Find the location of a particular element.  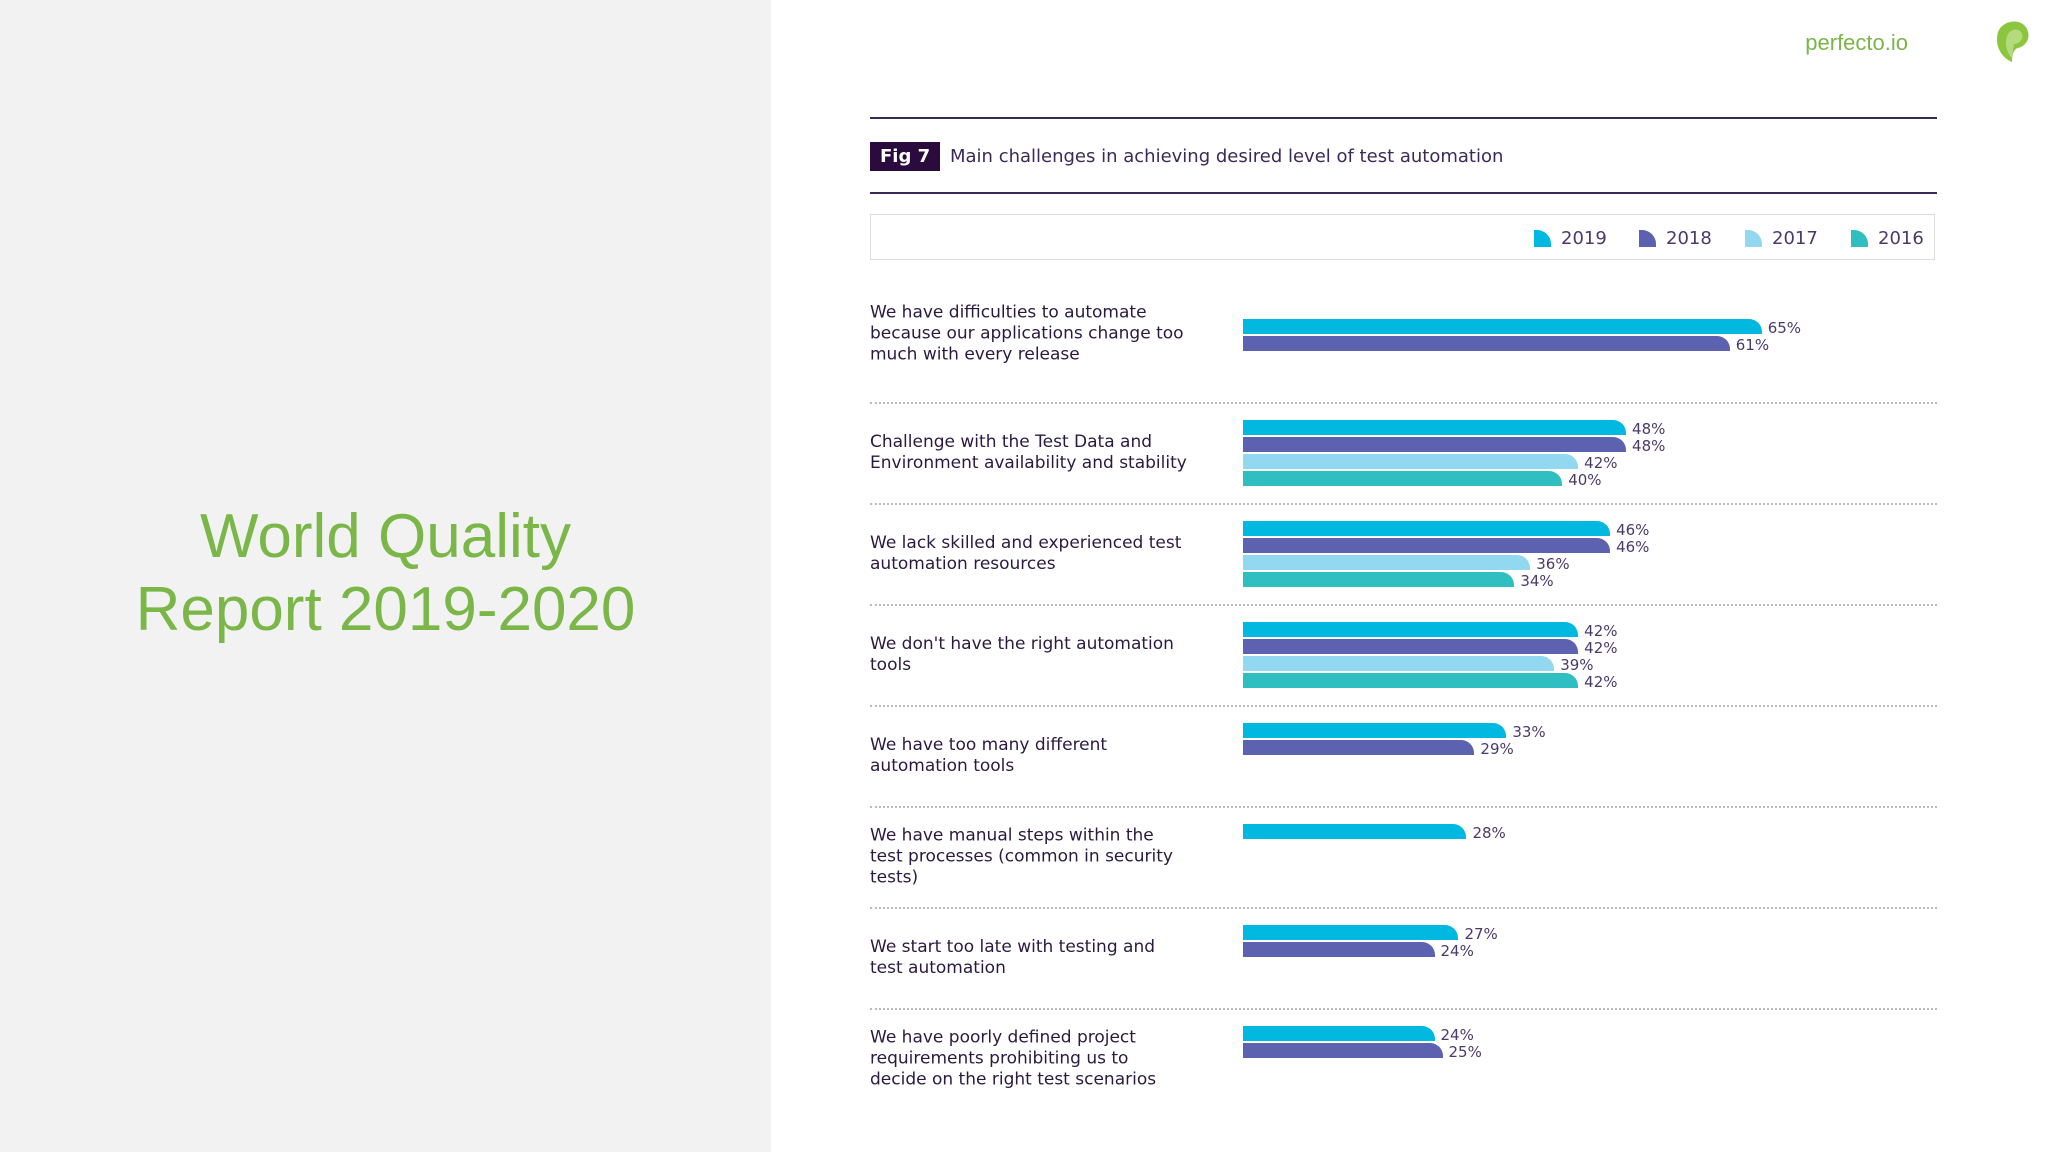

value-label-2017: 36% is located at coordinates (1553, 564).